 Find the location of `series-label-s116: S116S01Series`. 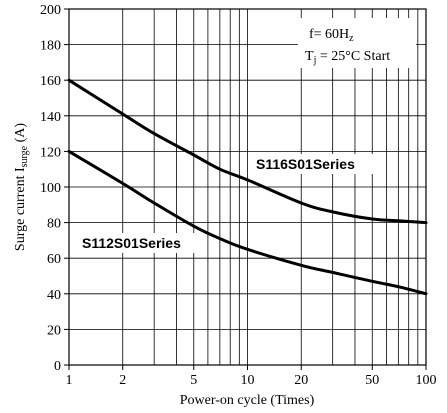

series-label-s116: S116S01Series is located at coordinates (305, 164).